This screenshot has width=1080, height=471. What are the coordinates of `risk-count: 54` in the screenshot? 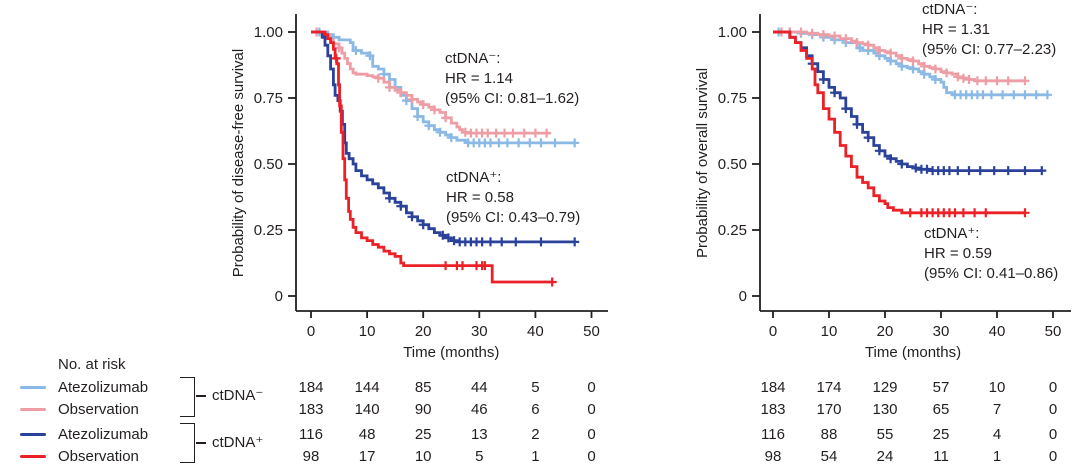 It's located at (829, 456).